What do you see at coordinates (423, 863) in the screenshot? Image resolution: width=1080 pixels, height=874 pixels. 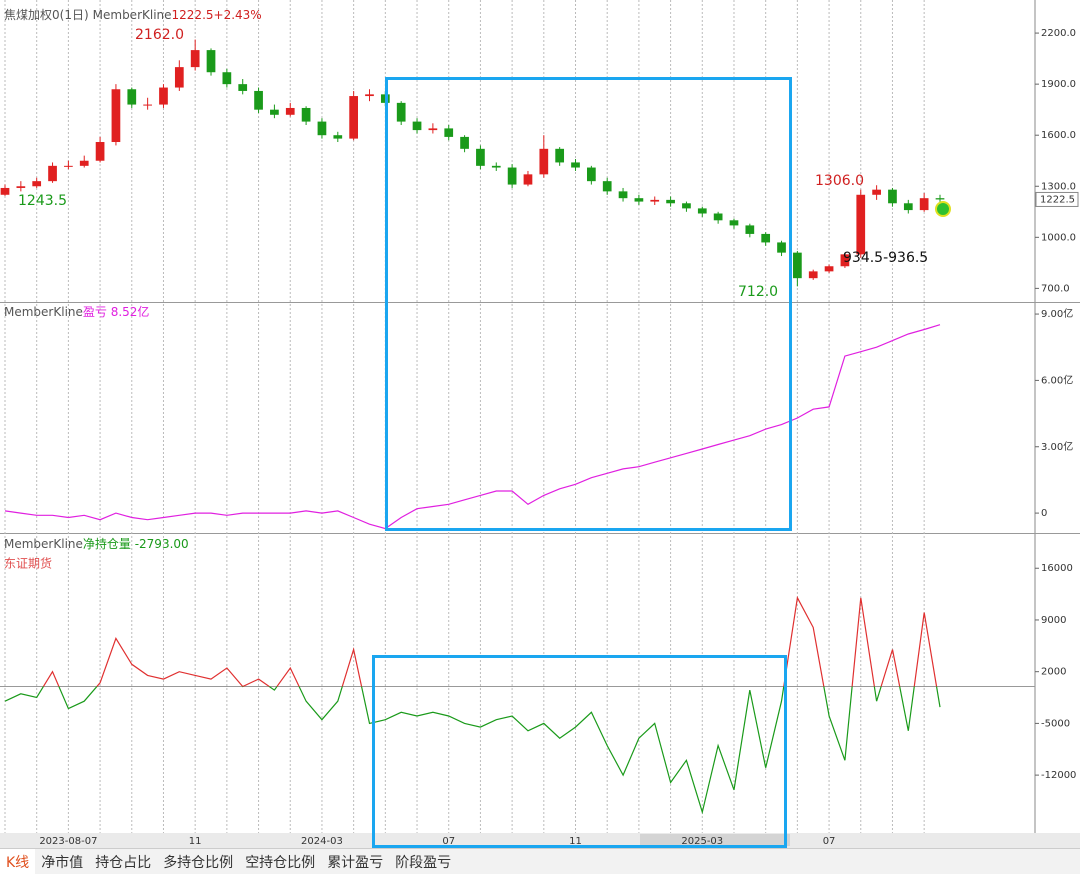 I see `tab: 阶段盈亏` at bounding box center [423, 863].